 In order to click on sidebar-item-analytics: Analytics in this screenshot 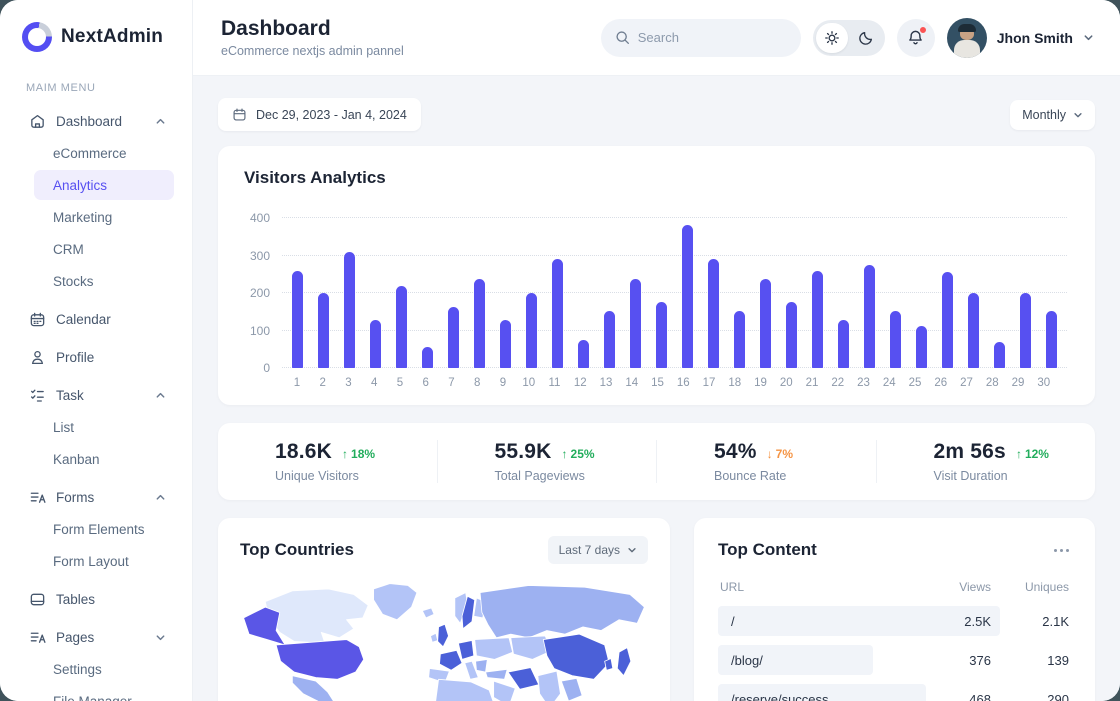, I will do `click(104, 185)`.